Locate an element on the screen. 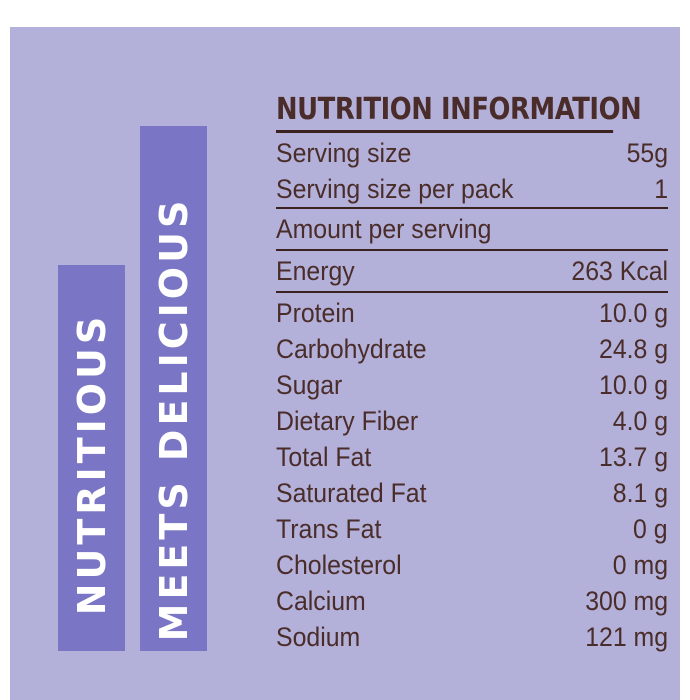  table-row: Serving size per pack 1 is located at coordinates (472, 189).